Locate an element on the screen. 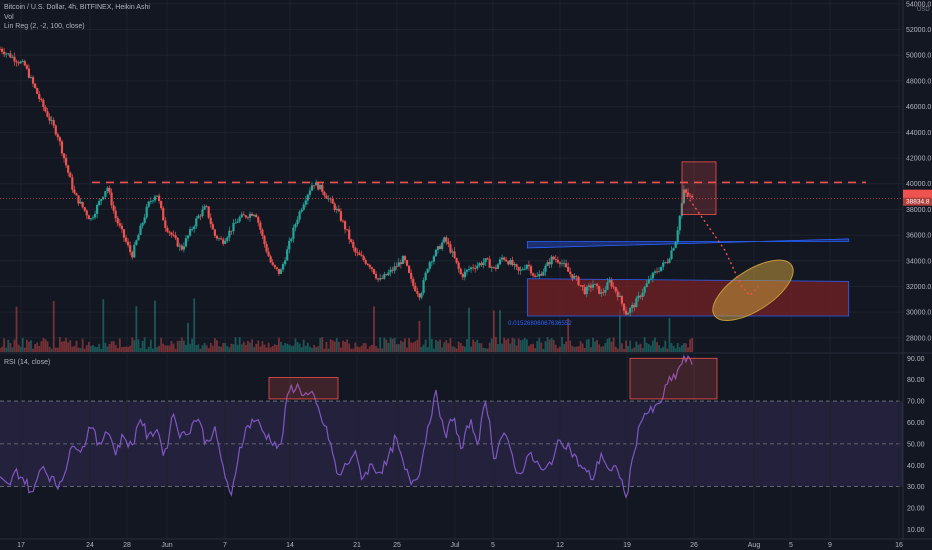  time-tick-label: 17 is located at coordinates (21, 545).